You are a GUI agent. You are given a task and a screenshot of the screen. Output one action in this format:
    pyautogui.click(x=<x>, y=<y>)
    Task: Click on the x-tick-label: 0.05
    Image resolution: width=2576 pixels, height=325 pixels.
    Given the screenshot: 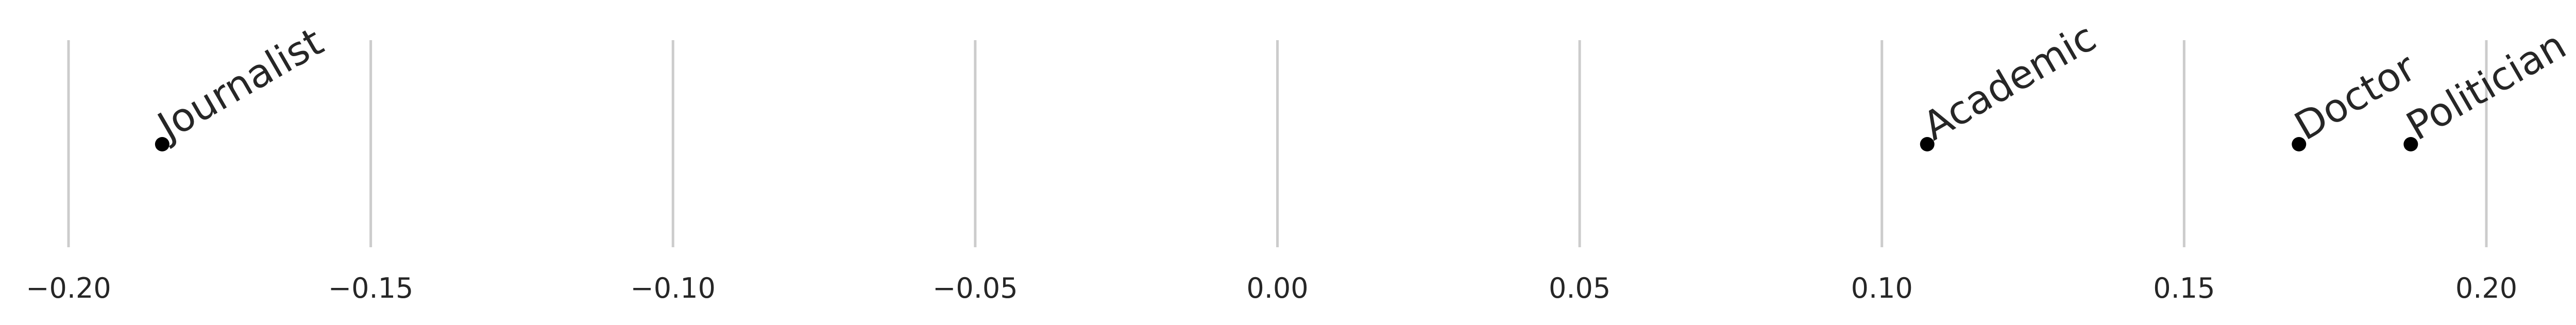 What is the action you would take?
    pyautogui.click(x=1580, y=288)
    